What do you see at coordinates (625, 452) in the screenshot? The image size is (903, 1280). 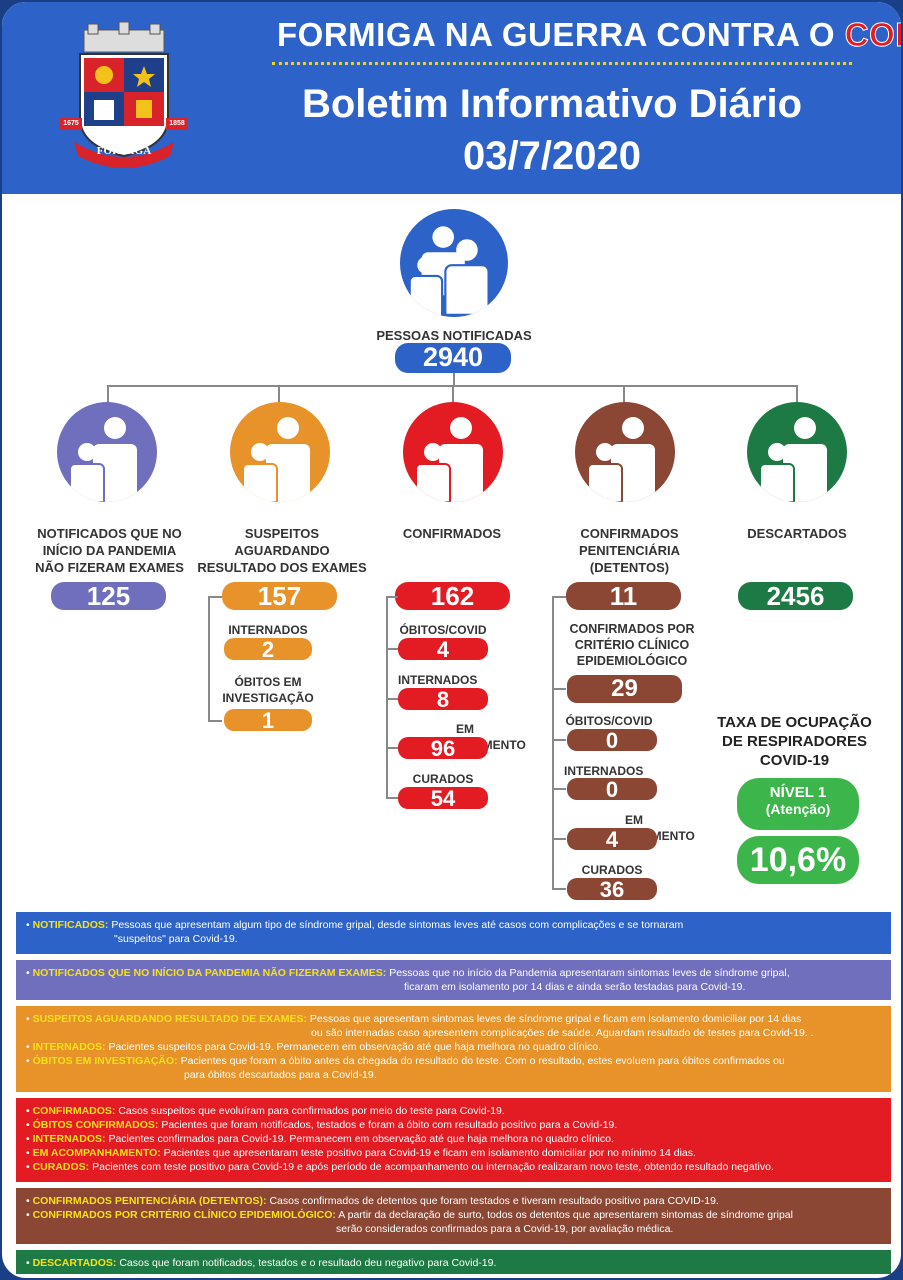 I see `people-icon-prison` at bounding box center [625, 452].